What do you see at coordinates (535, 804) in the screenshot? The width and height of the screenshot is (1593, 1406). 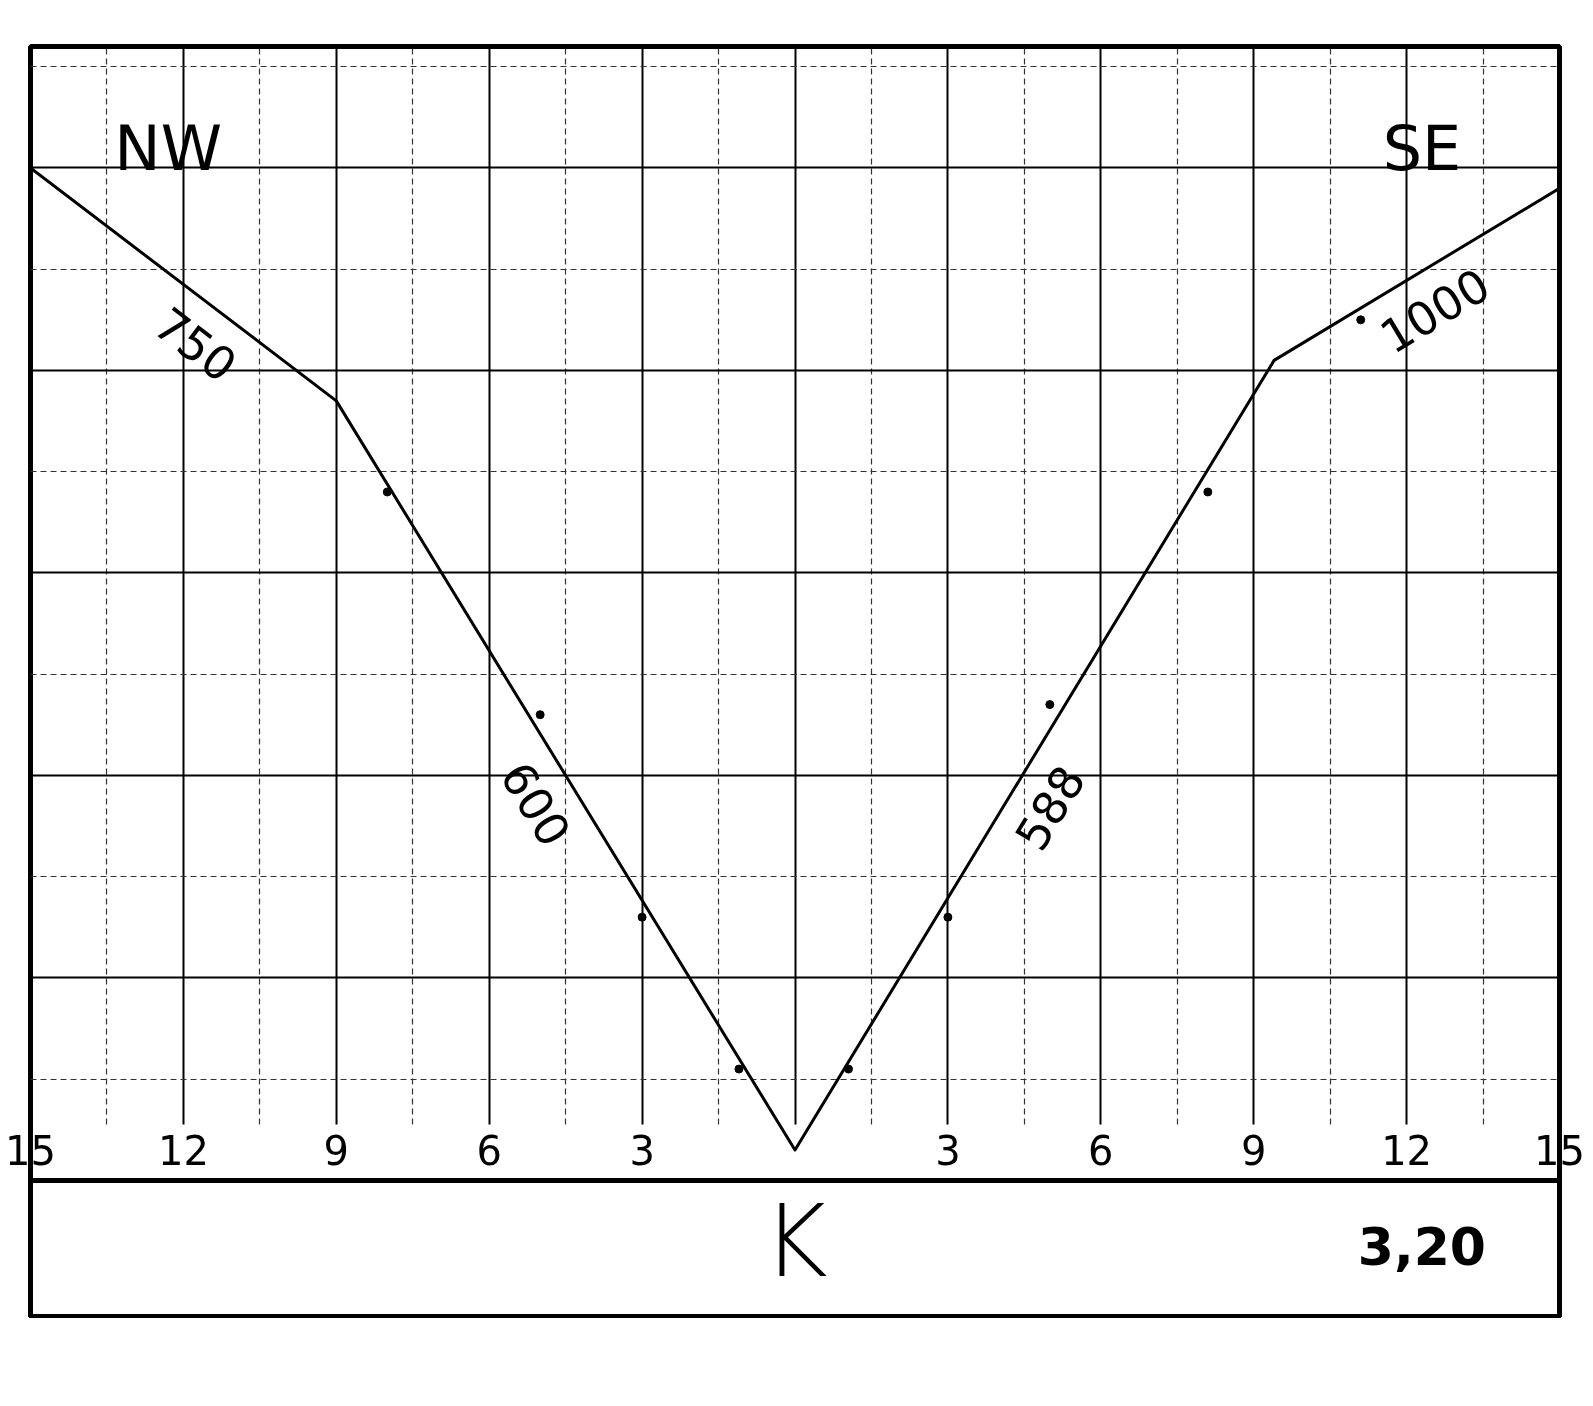 I see `annotation: 600` at bounding box center [535, 804].